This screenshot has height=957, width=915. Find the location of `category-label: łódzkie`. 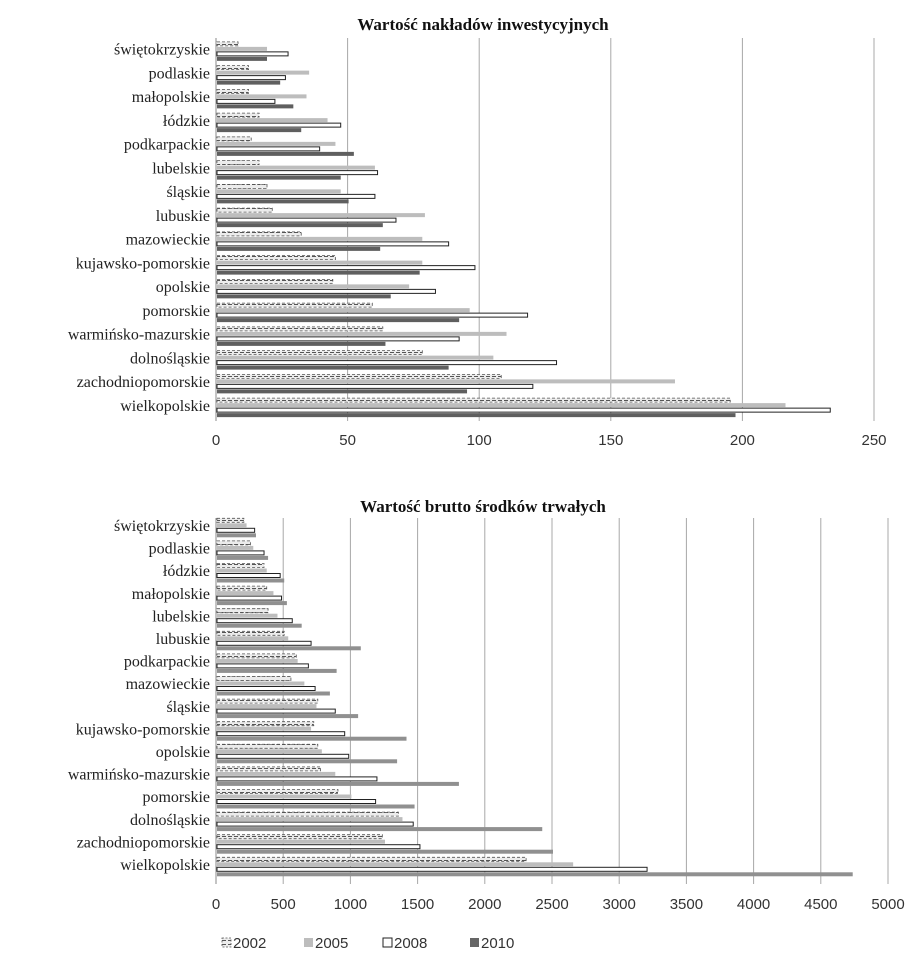

category-label: łódzkie is located at coordinates (186, 121).